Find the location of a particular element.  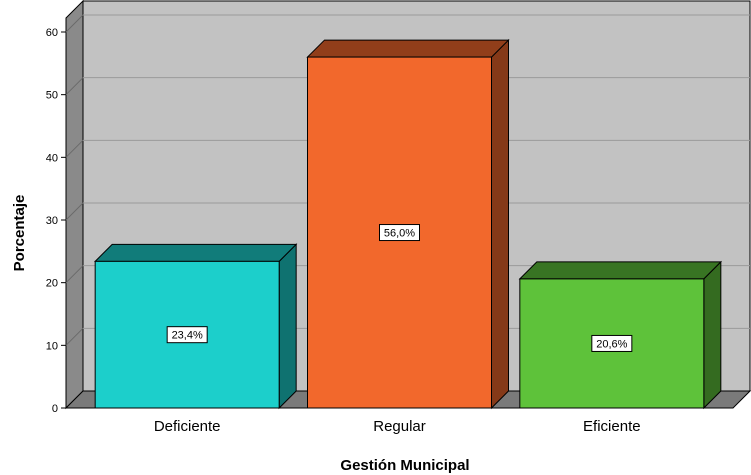

bar-eficiente: 20,6% is located at coordinates (620, 335).